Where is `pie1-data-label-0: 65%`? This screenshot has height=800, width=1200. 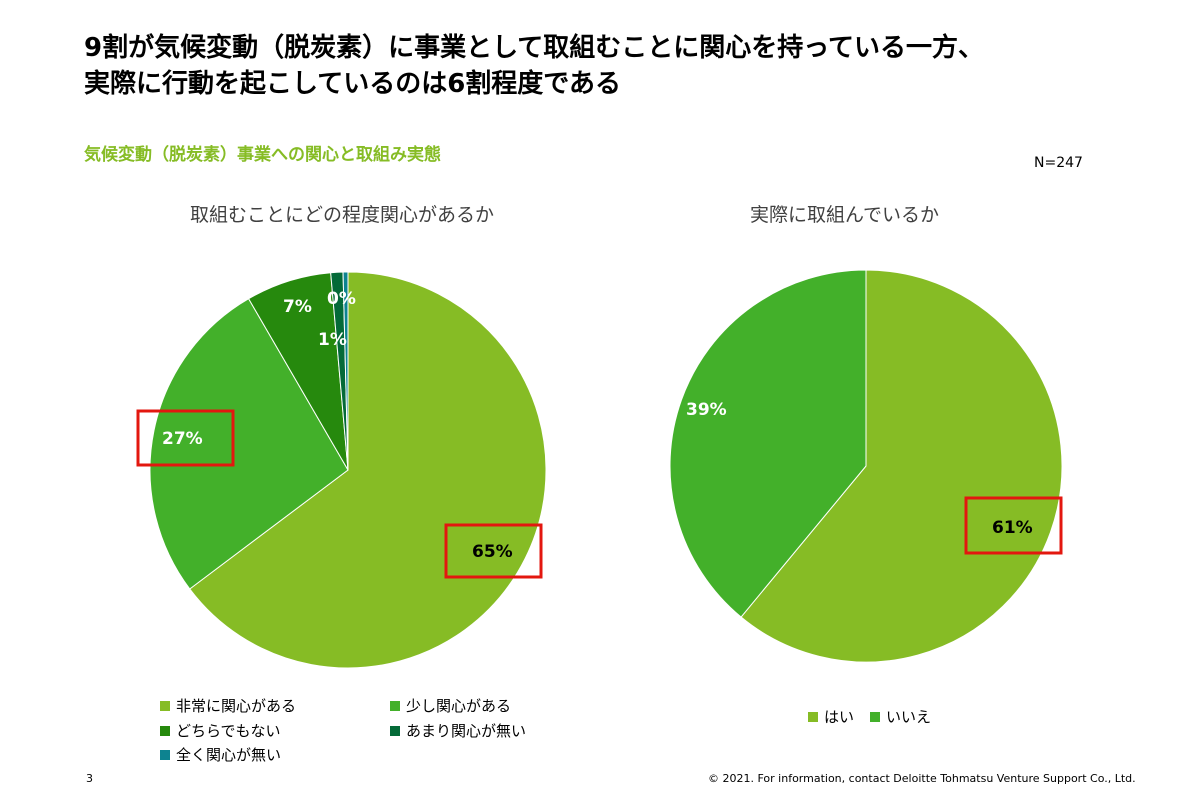 pie1-data-label-0: 65% is located at coordinates (492, 552).